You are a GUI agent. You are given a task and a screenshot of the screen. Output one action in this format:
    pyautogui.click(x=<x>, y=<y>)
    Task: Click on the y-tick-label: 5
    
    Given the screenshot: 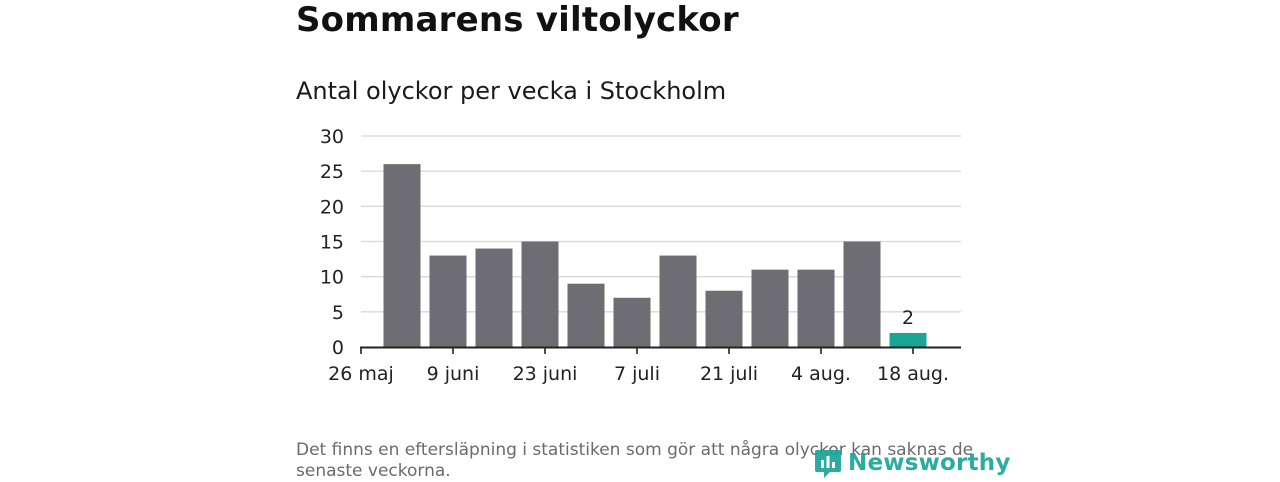 What is the action you would take?
    pyautogui.click(x=338, y=313)
    